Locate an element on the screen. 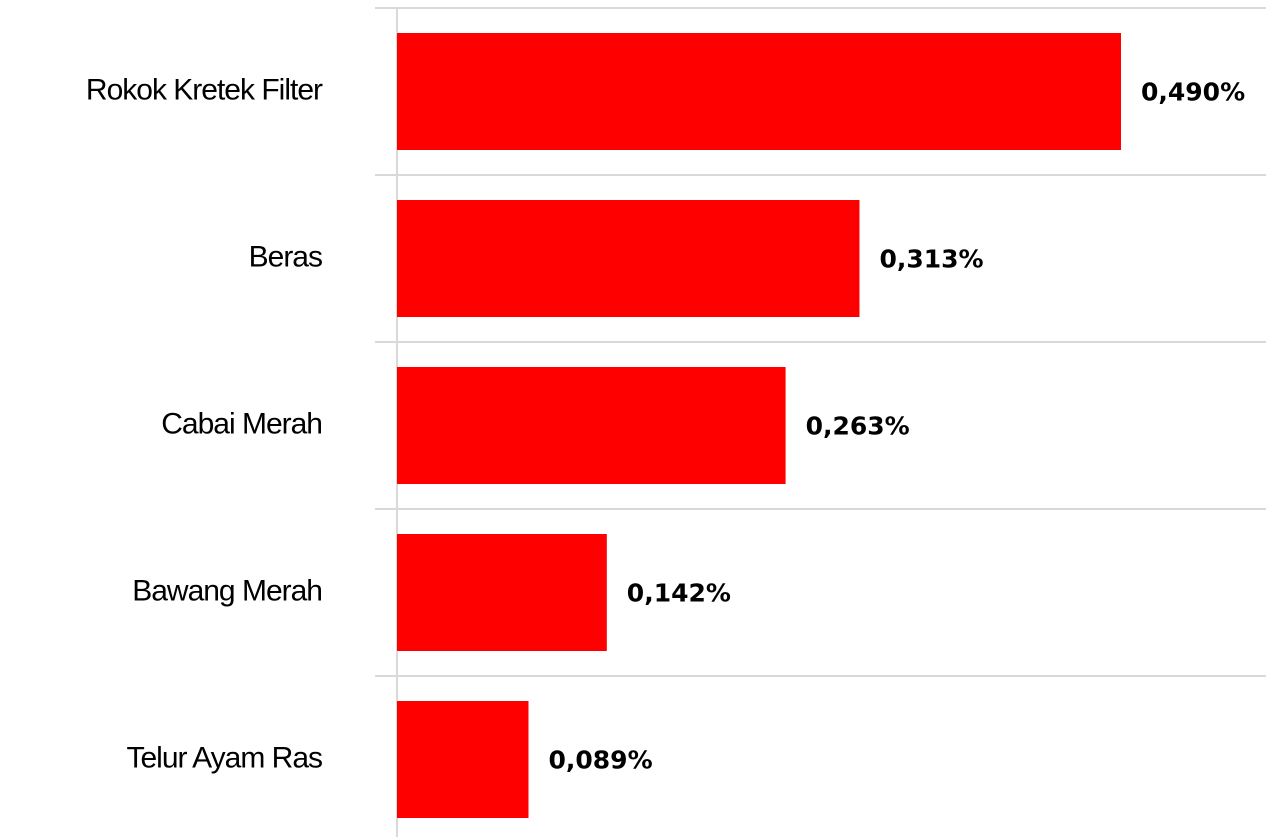 The width and height of the screenshot is (1266, 837). category-label: Beras is located at coordinates (285, 256).